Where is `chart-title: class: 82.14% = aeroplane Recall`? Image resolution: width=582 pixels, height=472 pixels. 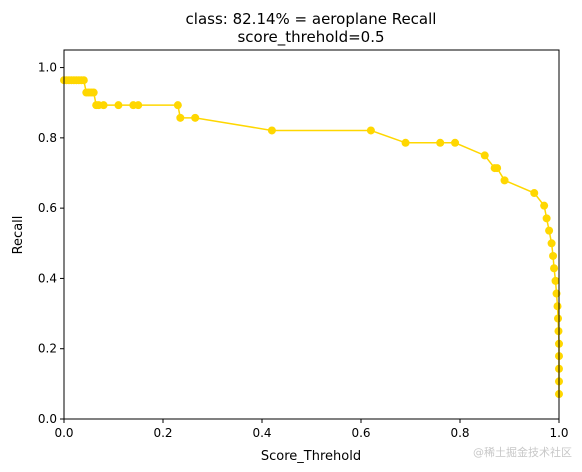 chart-title: class: 82.14% = aeroplane Recall is located at coordinates (311, 19).